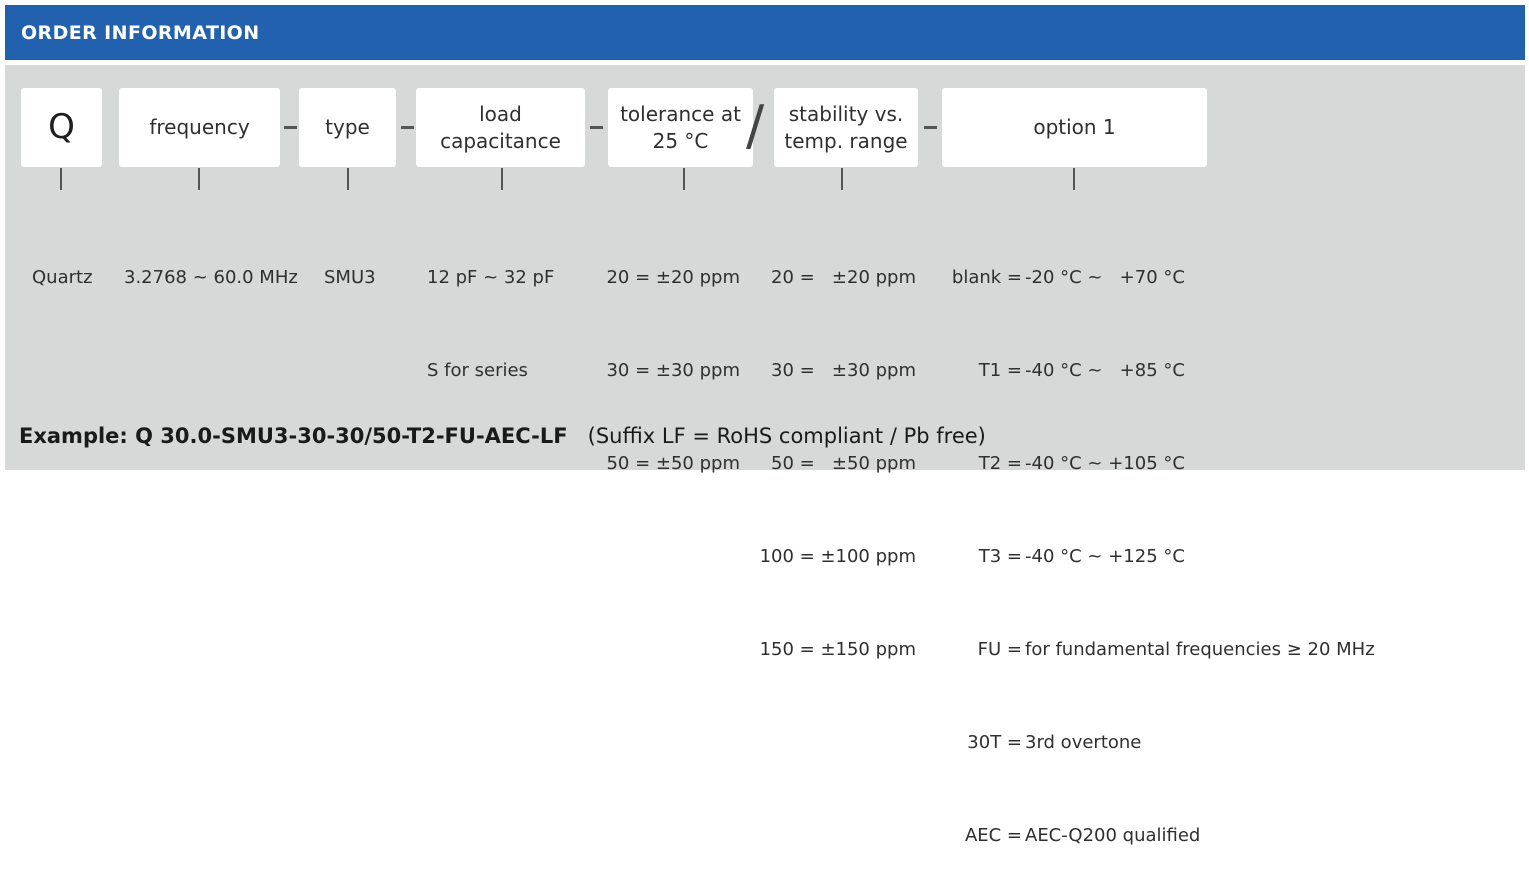 The height and width of the screenshot is (882, 1529). I want to click on example-note: (Suffix LF = RoHS compliant / Pb free), so click(786, 436).